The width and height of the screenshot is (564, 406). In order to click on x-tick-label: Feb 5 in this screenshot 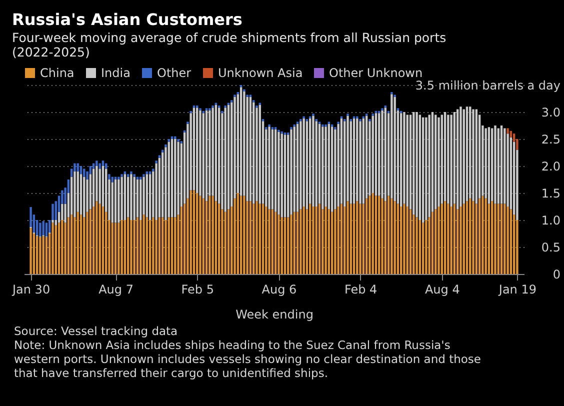, I will do `click(197, 289)`.